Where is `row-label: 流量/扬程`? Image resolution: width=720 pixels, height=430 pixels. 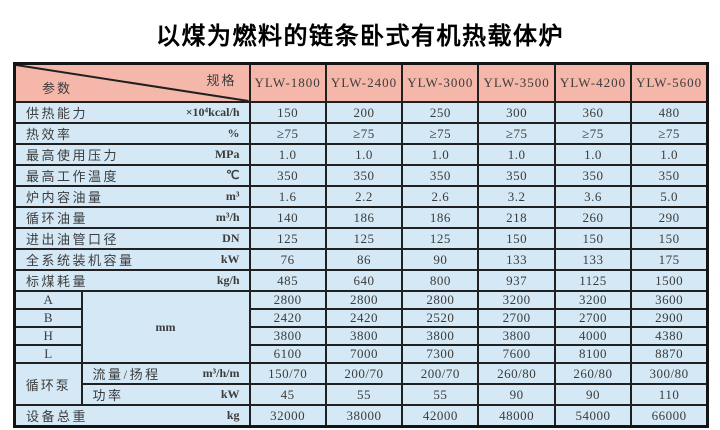 row-label: 流量/扬程 is located at coordinates (126, 374).